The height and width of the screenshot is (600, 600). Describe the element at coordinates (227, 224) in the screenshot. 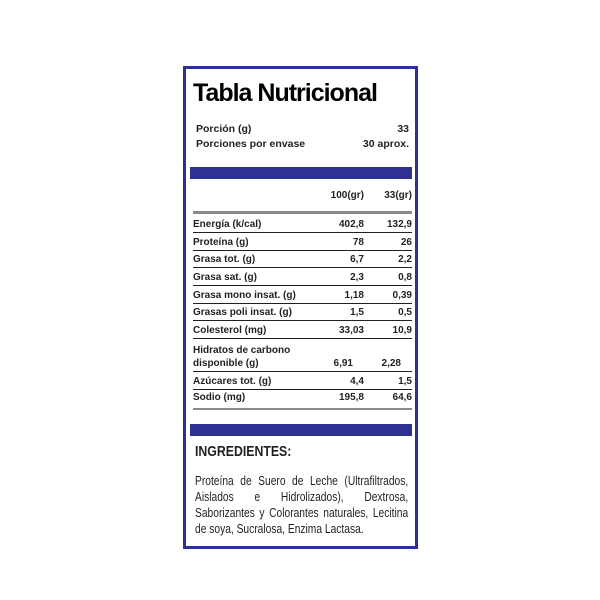

I see `nutrient-name: Energía (k/cal)` at that location.